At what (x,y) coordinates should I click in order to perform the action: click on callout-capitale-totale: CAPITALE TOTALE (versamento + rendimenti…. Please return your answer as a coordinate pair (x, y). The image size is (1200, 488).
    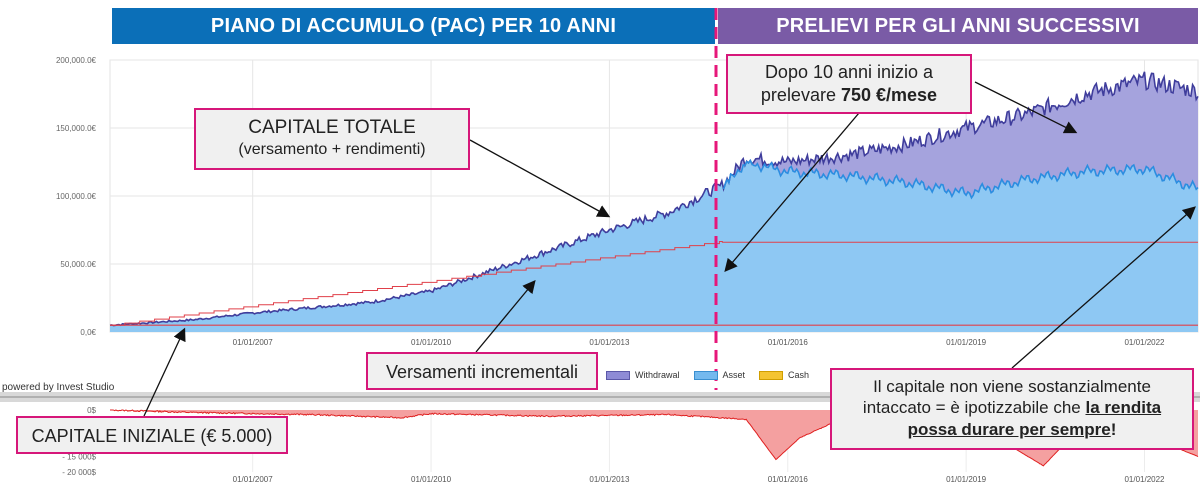
    Looking at the image, I should click on (332, 139).